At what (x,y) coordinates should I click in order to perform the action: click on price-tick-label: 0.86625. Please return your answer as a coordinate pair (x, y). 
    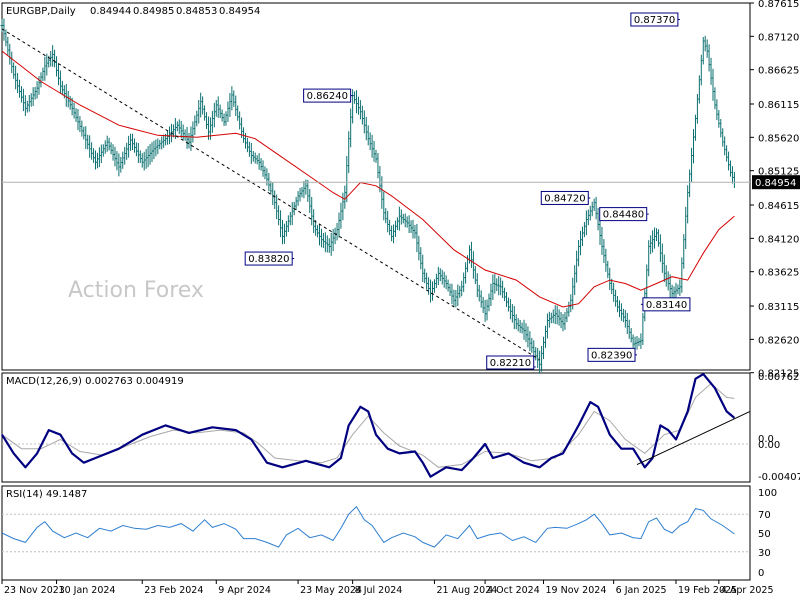
    Looking at the image, I should click on (778, 71).